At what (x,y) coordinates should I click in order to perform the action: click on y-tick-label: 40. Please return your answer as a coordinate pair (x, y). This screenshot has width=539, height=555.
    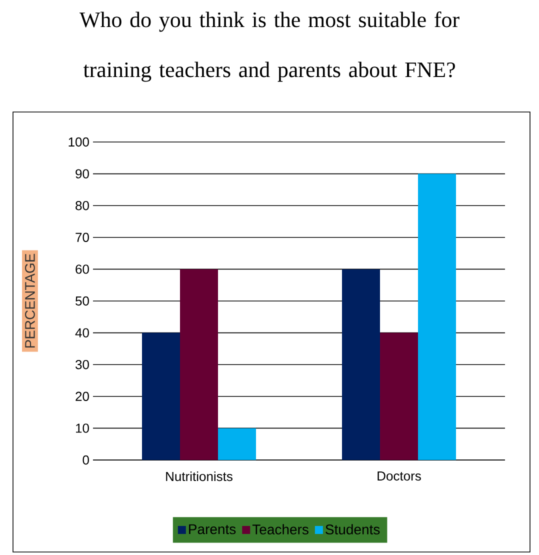
    Looking at the image, I should click on (82, 333).